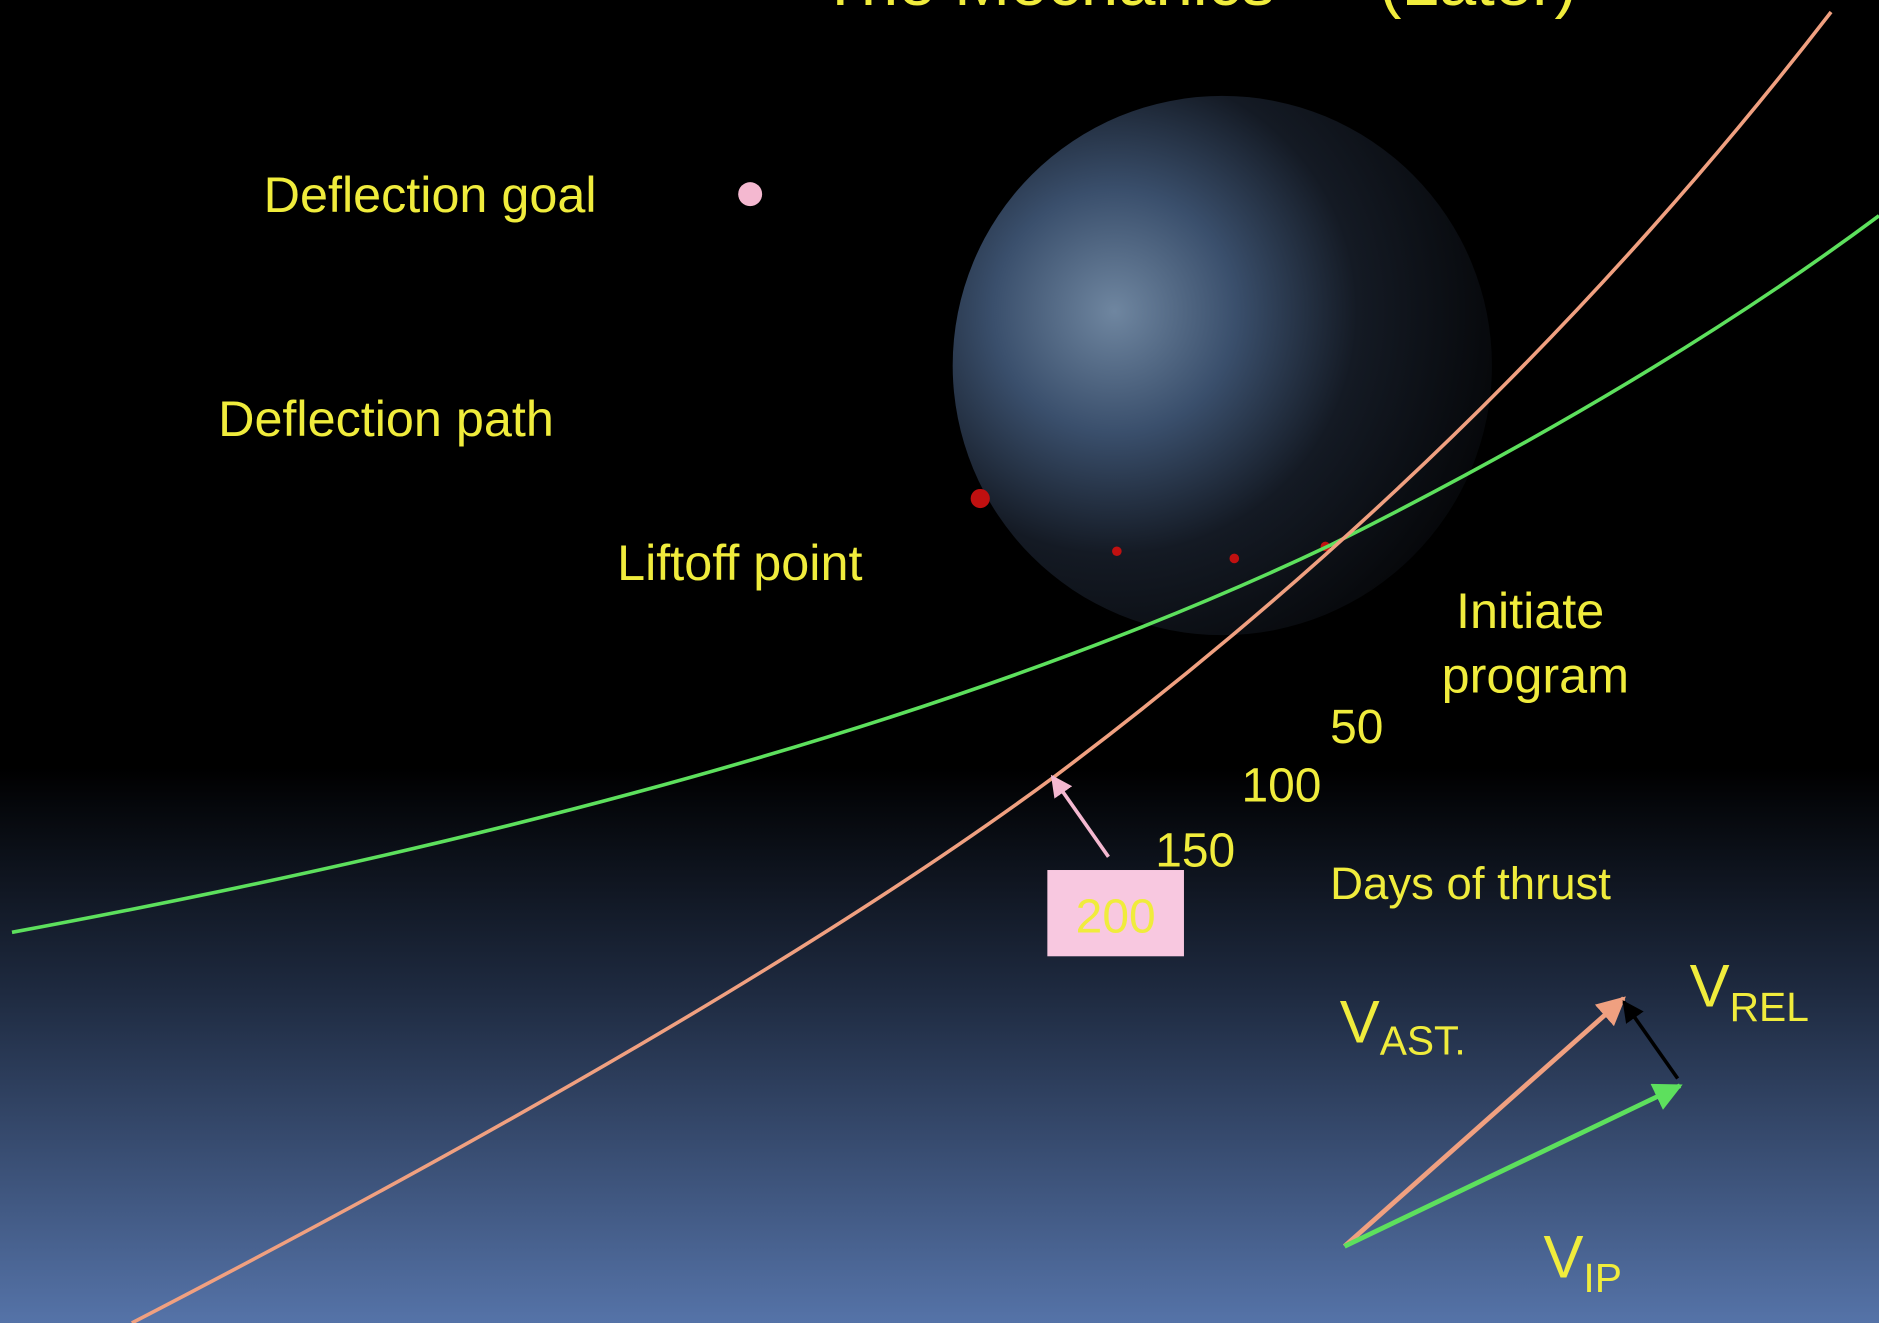 The width and height of the screenshot is (1879, 1323). What do you see at coordinates (1281, 786) in the screenshot?
I see `day-label: 100` at bounding box center [1281, 786].